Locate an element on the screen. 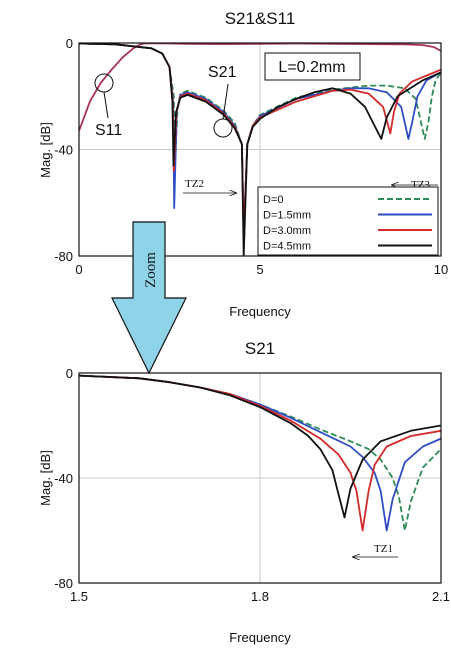 The height and width of the screenshot is (649, 451). s21-callout-circle is located at coordinates (223, 128).